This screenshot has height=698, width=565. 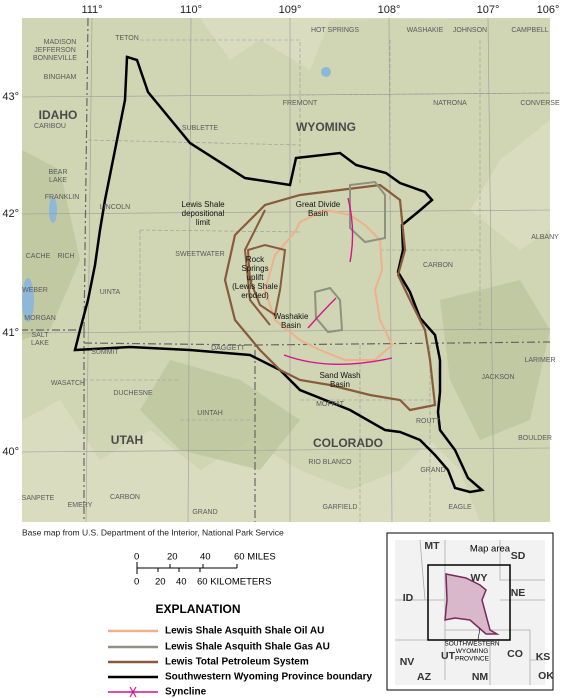 I want to click on inset-label: NV, so click(x=407, y=662).